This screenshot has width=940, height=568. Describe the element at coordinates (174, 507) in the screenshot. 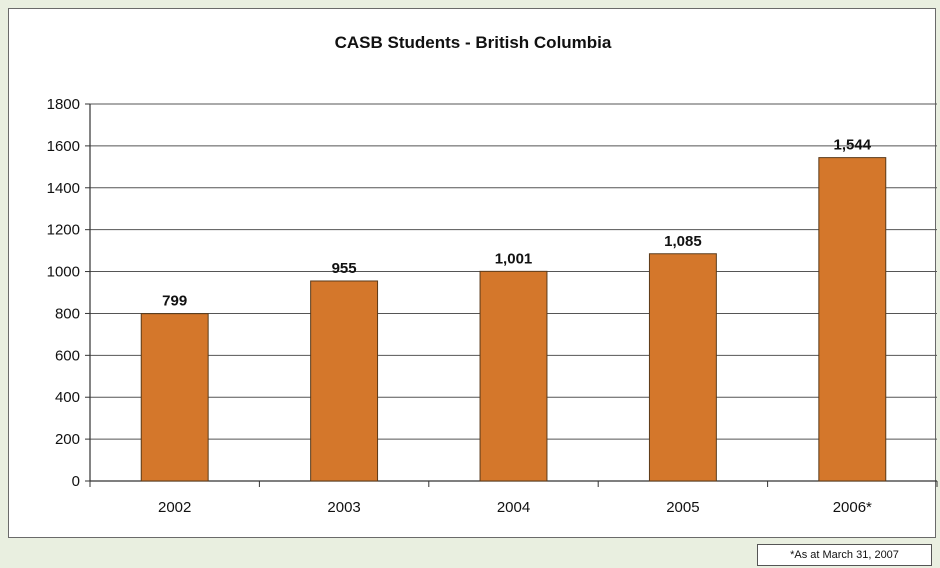

I see `x-tick-label: 2002` at that location.